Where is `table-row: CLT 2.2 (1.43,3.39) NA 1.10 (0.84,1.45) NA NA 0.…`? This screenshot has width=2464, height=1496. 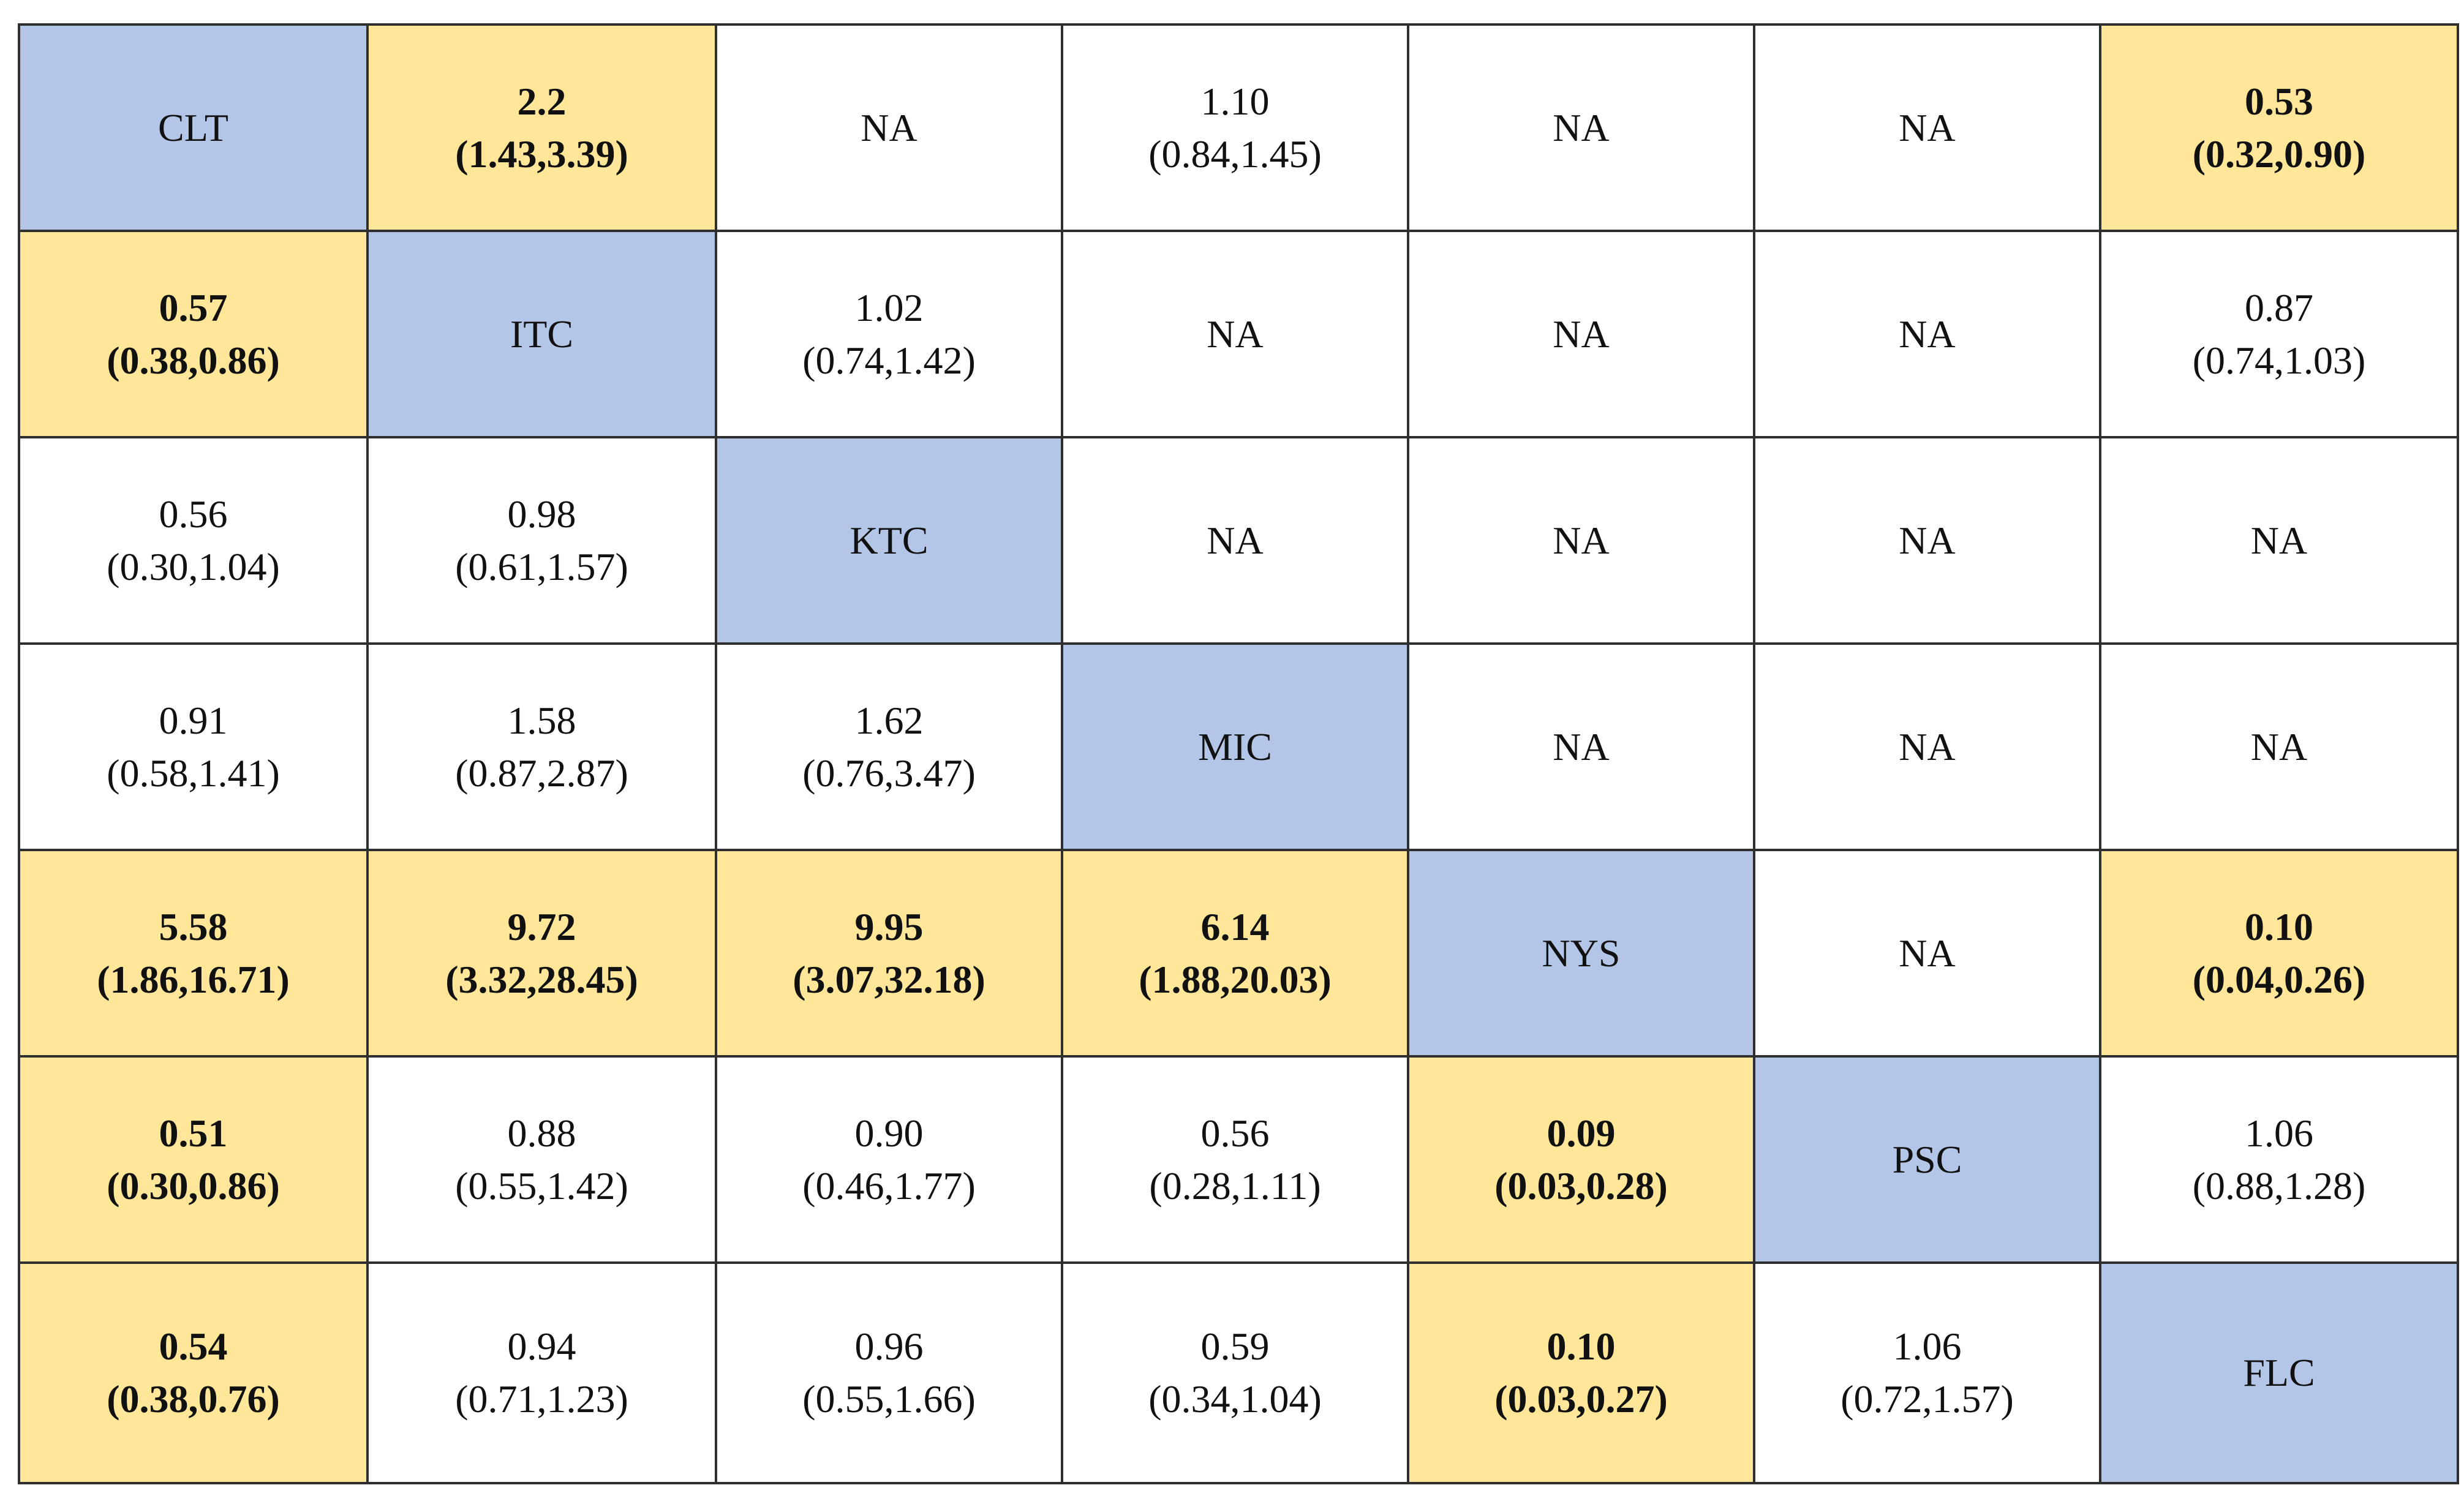 table-row: CLT 2.2 (1.43,3.39) NA 1.10 (0.84,1.45) NA NA 0.… is located at coordinates (1238, 127).